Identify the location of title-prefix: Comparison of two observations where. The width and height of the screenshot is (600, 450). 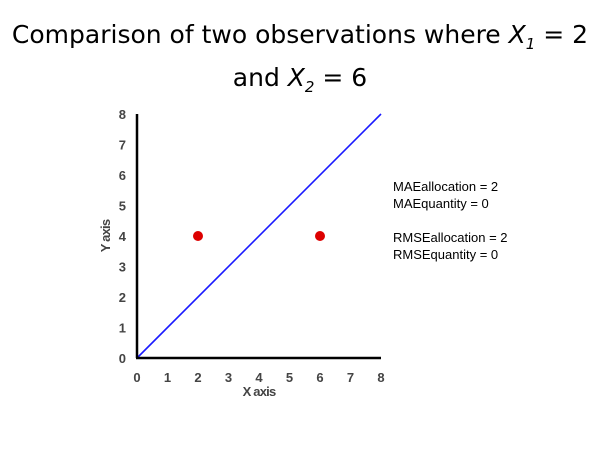
(260, 34).